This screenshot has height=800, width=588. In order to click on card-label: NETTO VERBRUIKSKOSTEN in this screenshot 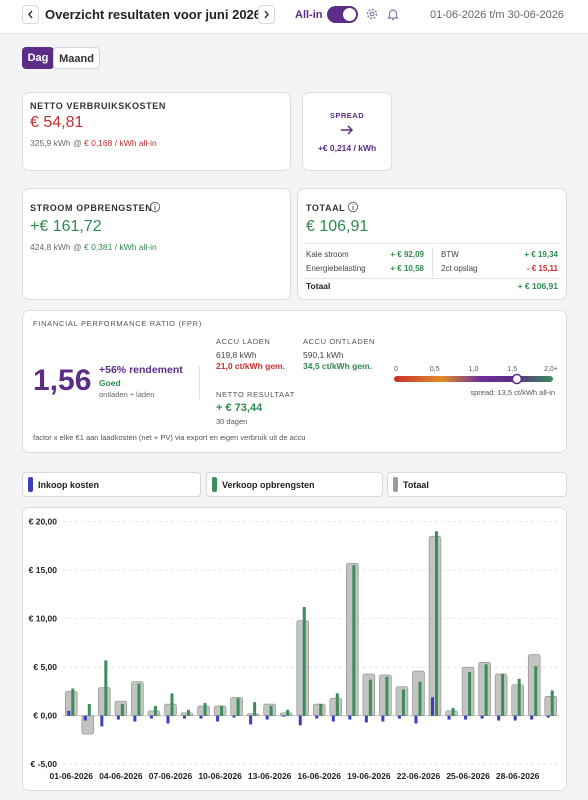, I will do `click(98, 106)`.